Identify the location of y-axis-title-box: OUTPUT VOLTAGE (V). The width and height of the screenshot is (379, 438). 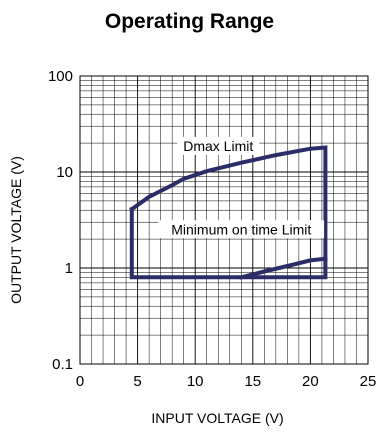
(16, 230).